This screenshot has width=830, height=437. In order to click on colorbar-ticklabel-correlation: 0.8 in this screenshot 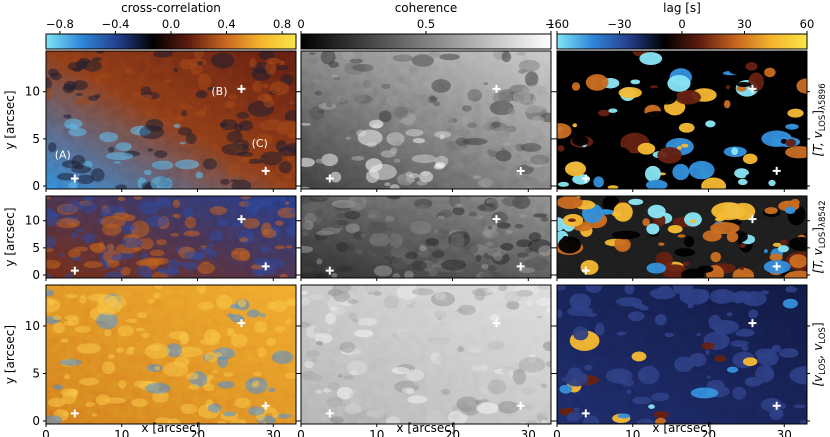, I will do `click(282, 24)`.